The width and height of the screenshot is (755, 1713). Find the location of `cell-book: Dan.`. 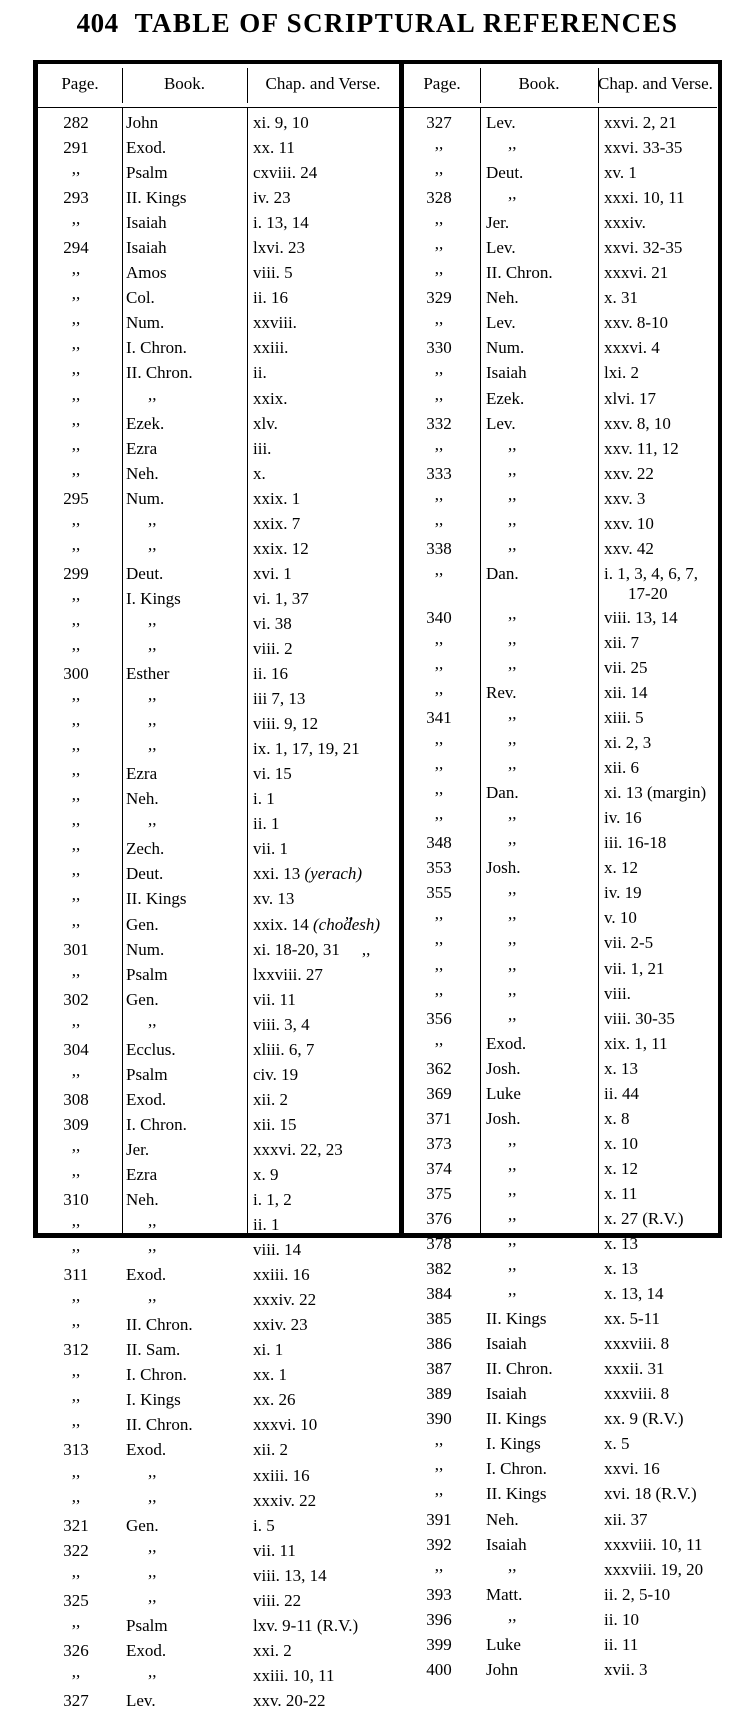

cell-book: Dan. is located at coordinates (502, 793).